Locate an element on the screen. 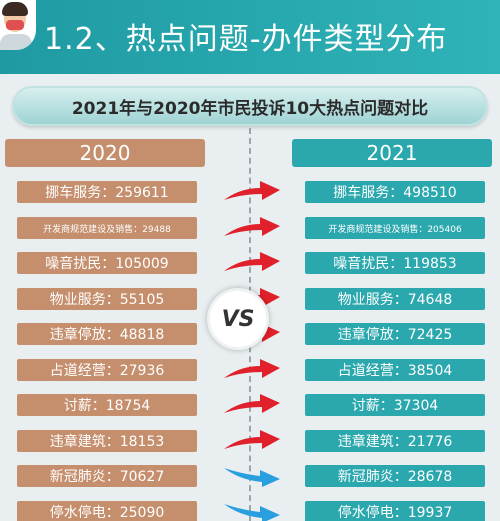  avatar-hair-shape is located at coordinates (15, 9).